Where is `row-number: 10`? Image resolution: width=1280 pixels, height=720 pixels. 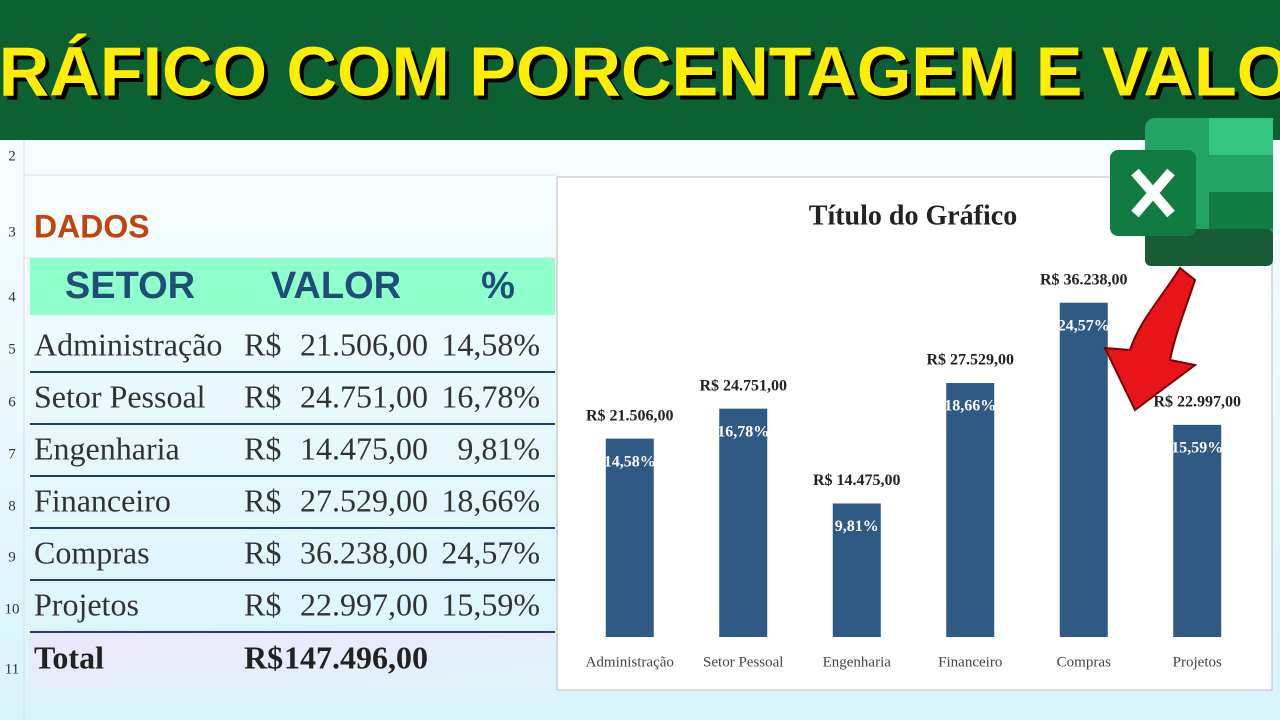
row-number: 10 is located at coordinates (12, 609).